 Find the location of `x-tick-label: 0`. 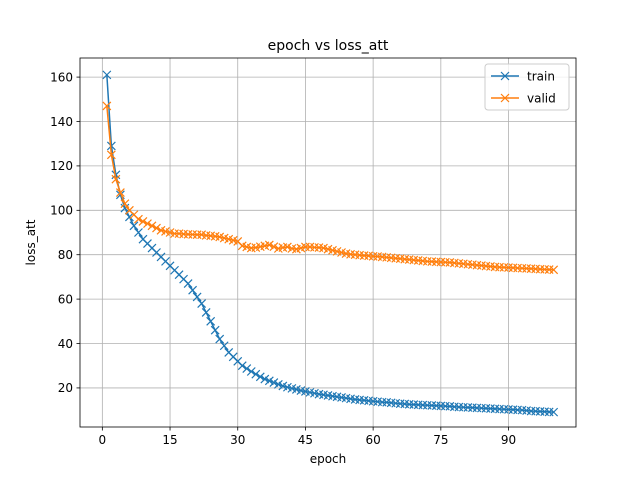

x-tick-label: 0 is located at coordinates (103, 440).